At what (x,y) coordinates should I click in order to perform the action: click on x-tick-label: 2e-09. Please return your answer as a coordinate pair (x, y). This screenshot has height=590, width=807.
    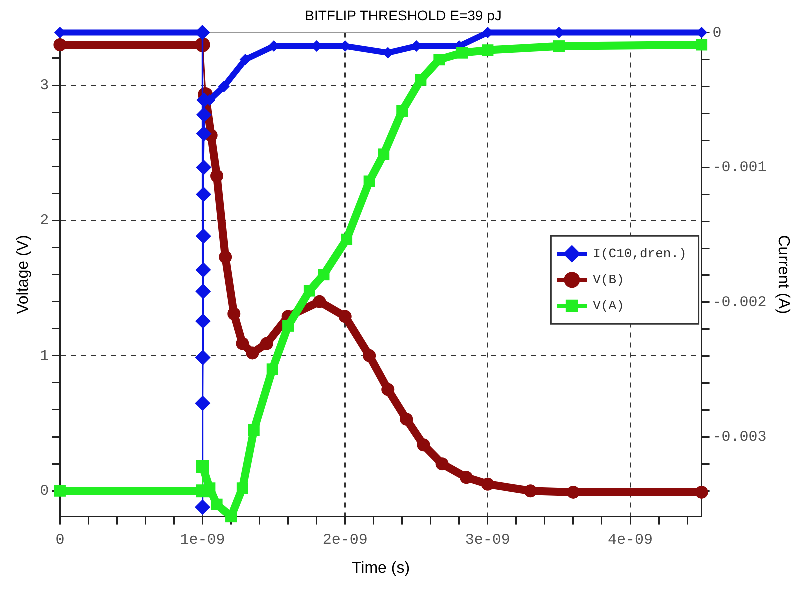
    Looking at the image, I should click on (345, 540).